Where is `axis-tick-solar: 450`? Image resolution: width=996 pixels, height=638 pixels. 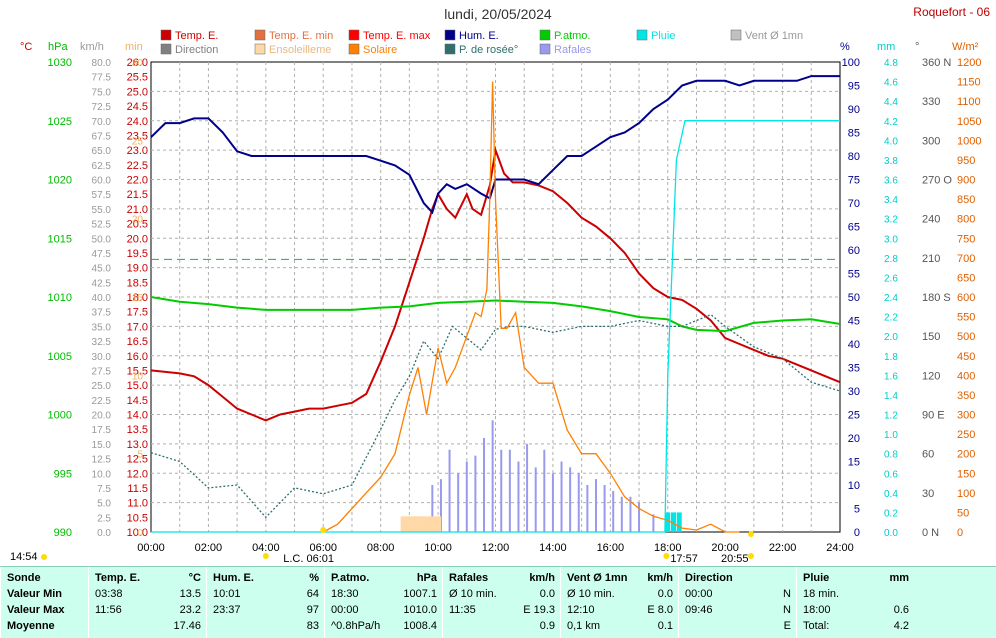 axis-tick-solar: 450 is located at coordinates (966, 357).